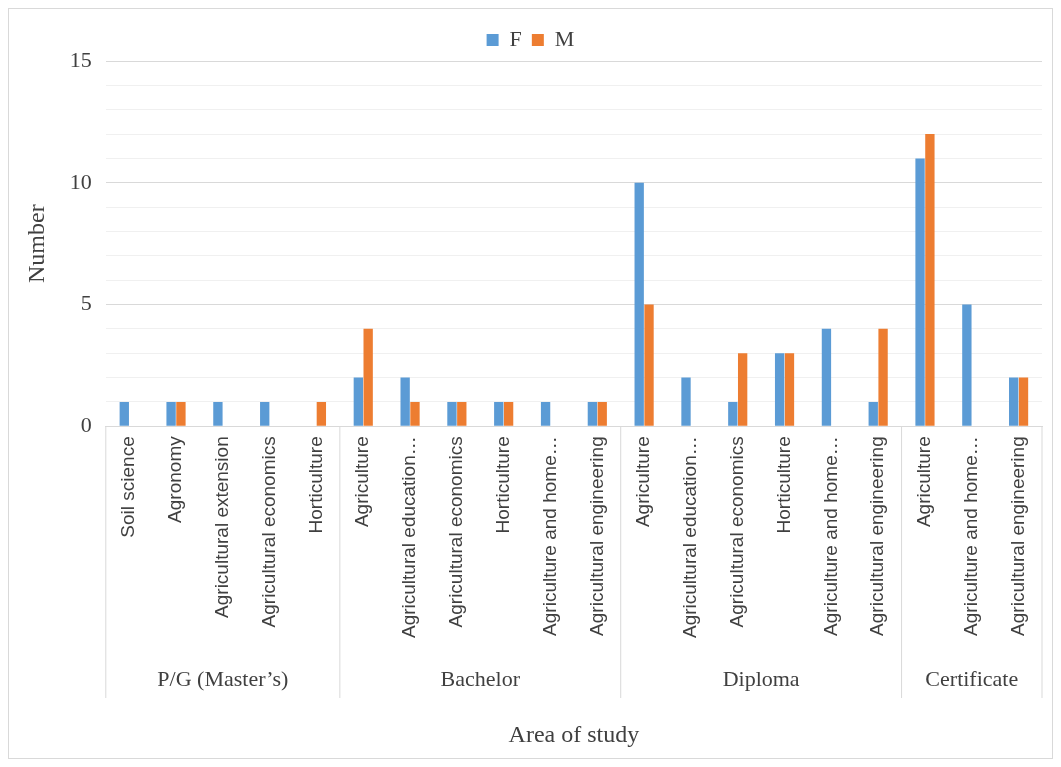 This screenshot has height=767, width=1061. Describe the element at coordinates (564, 38) in the screenshot. I see `legend-label: M` at that location.